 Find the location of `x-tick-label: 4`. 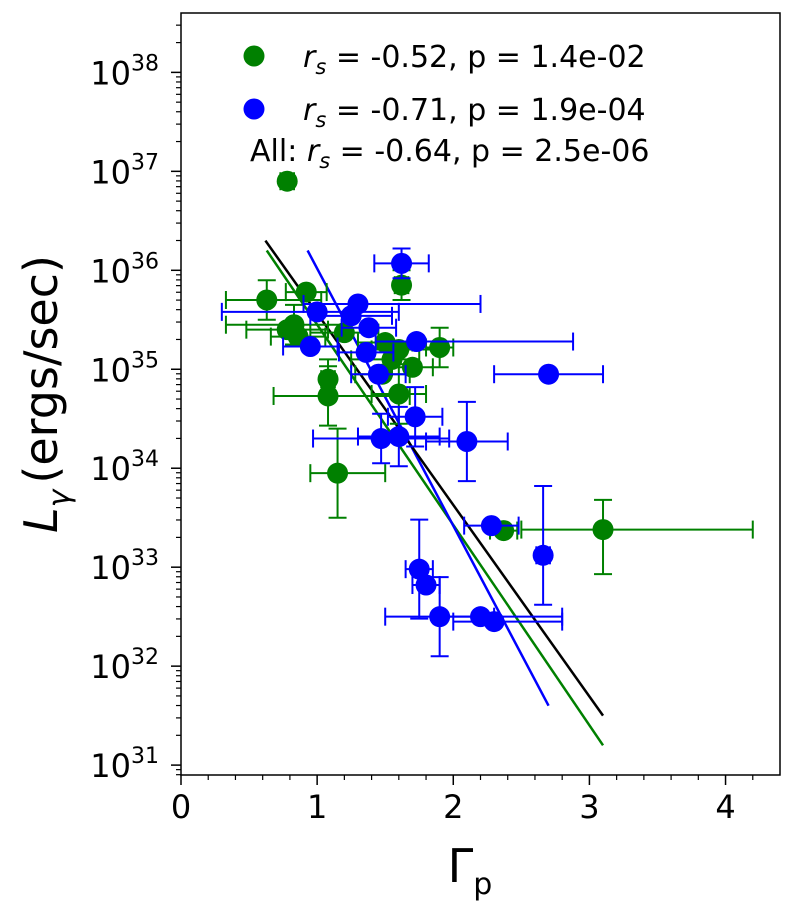

x-tick-label: 4 is located at coordinates (725, 807).